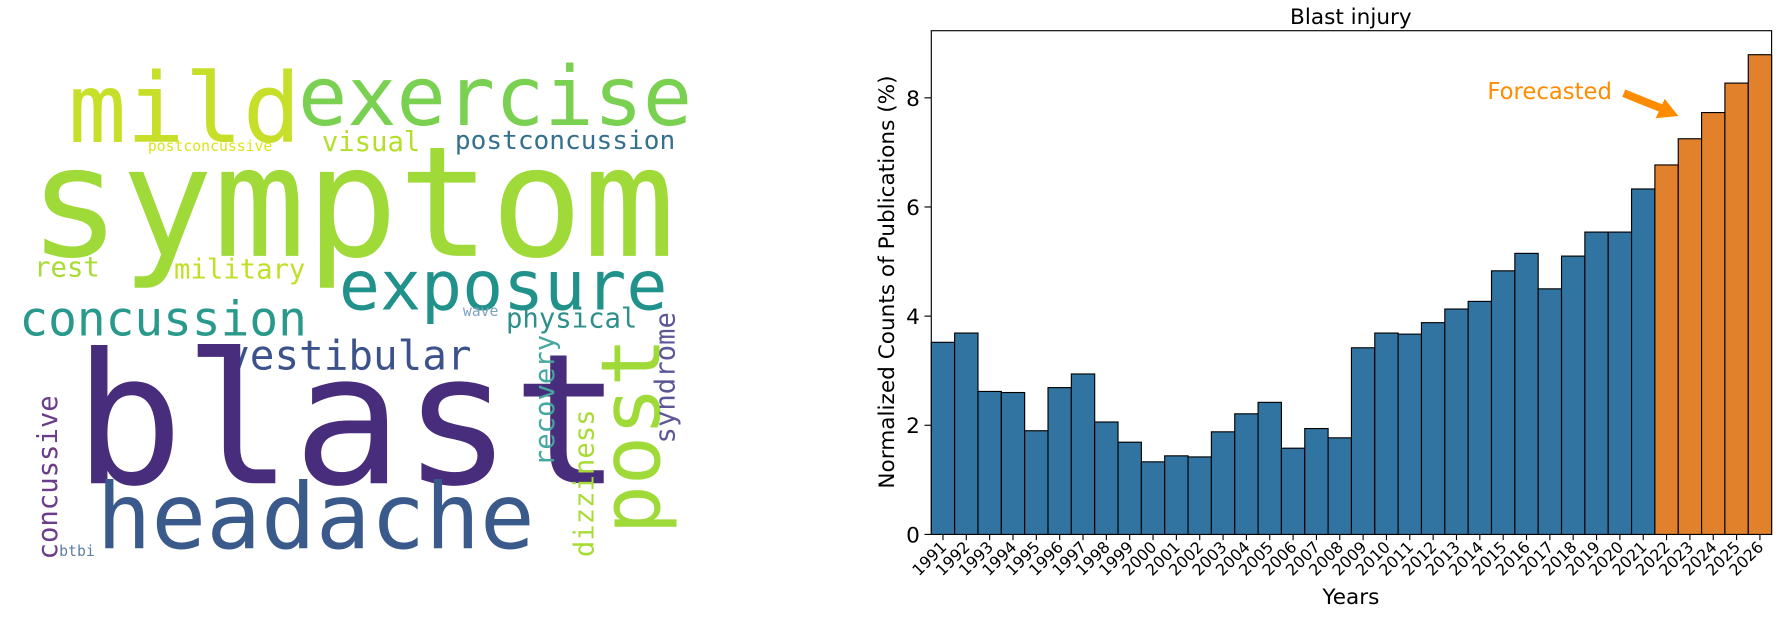  Describe the element at coordinates (239, 270) in the screenshot. I see `word: military` at that location.